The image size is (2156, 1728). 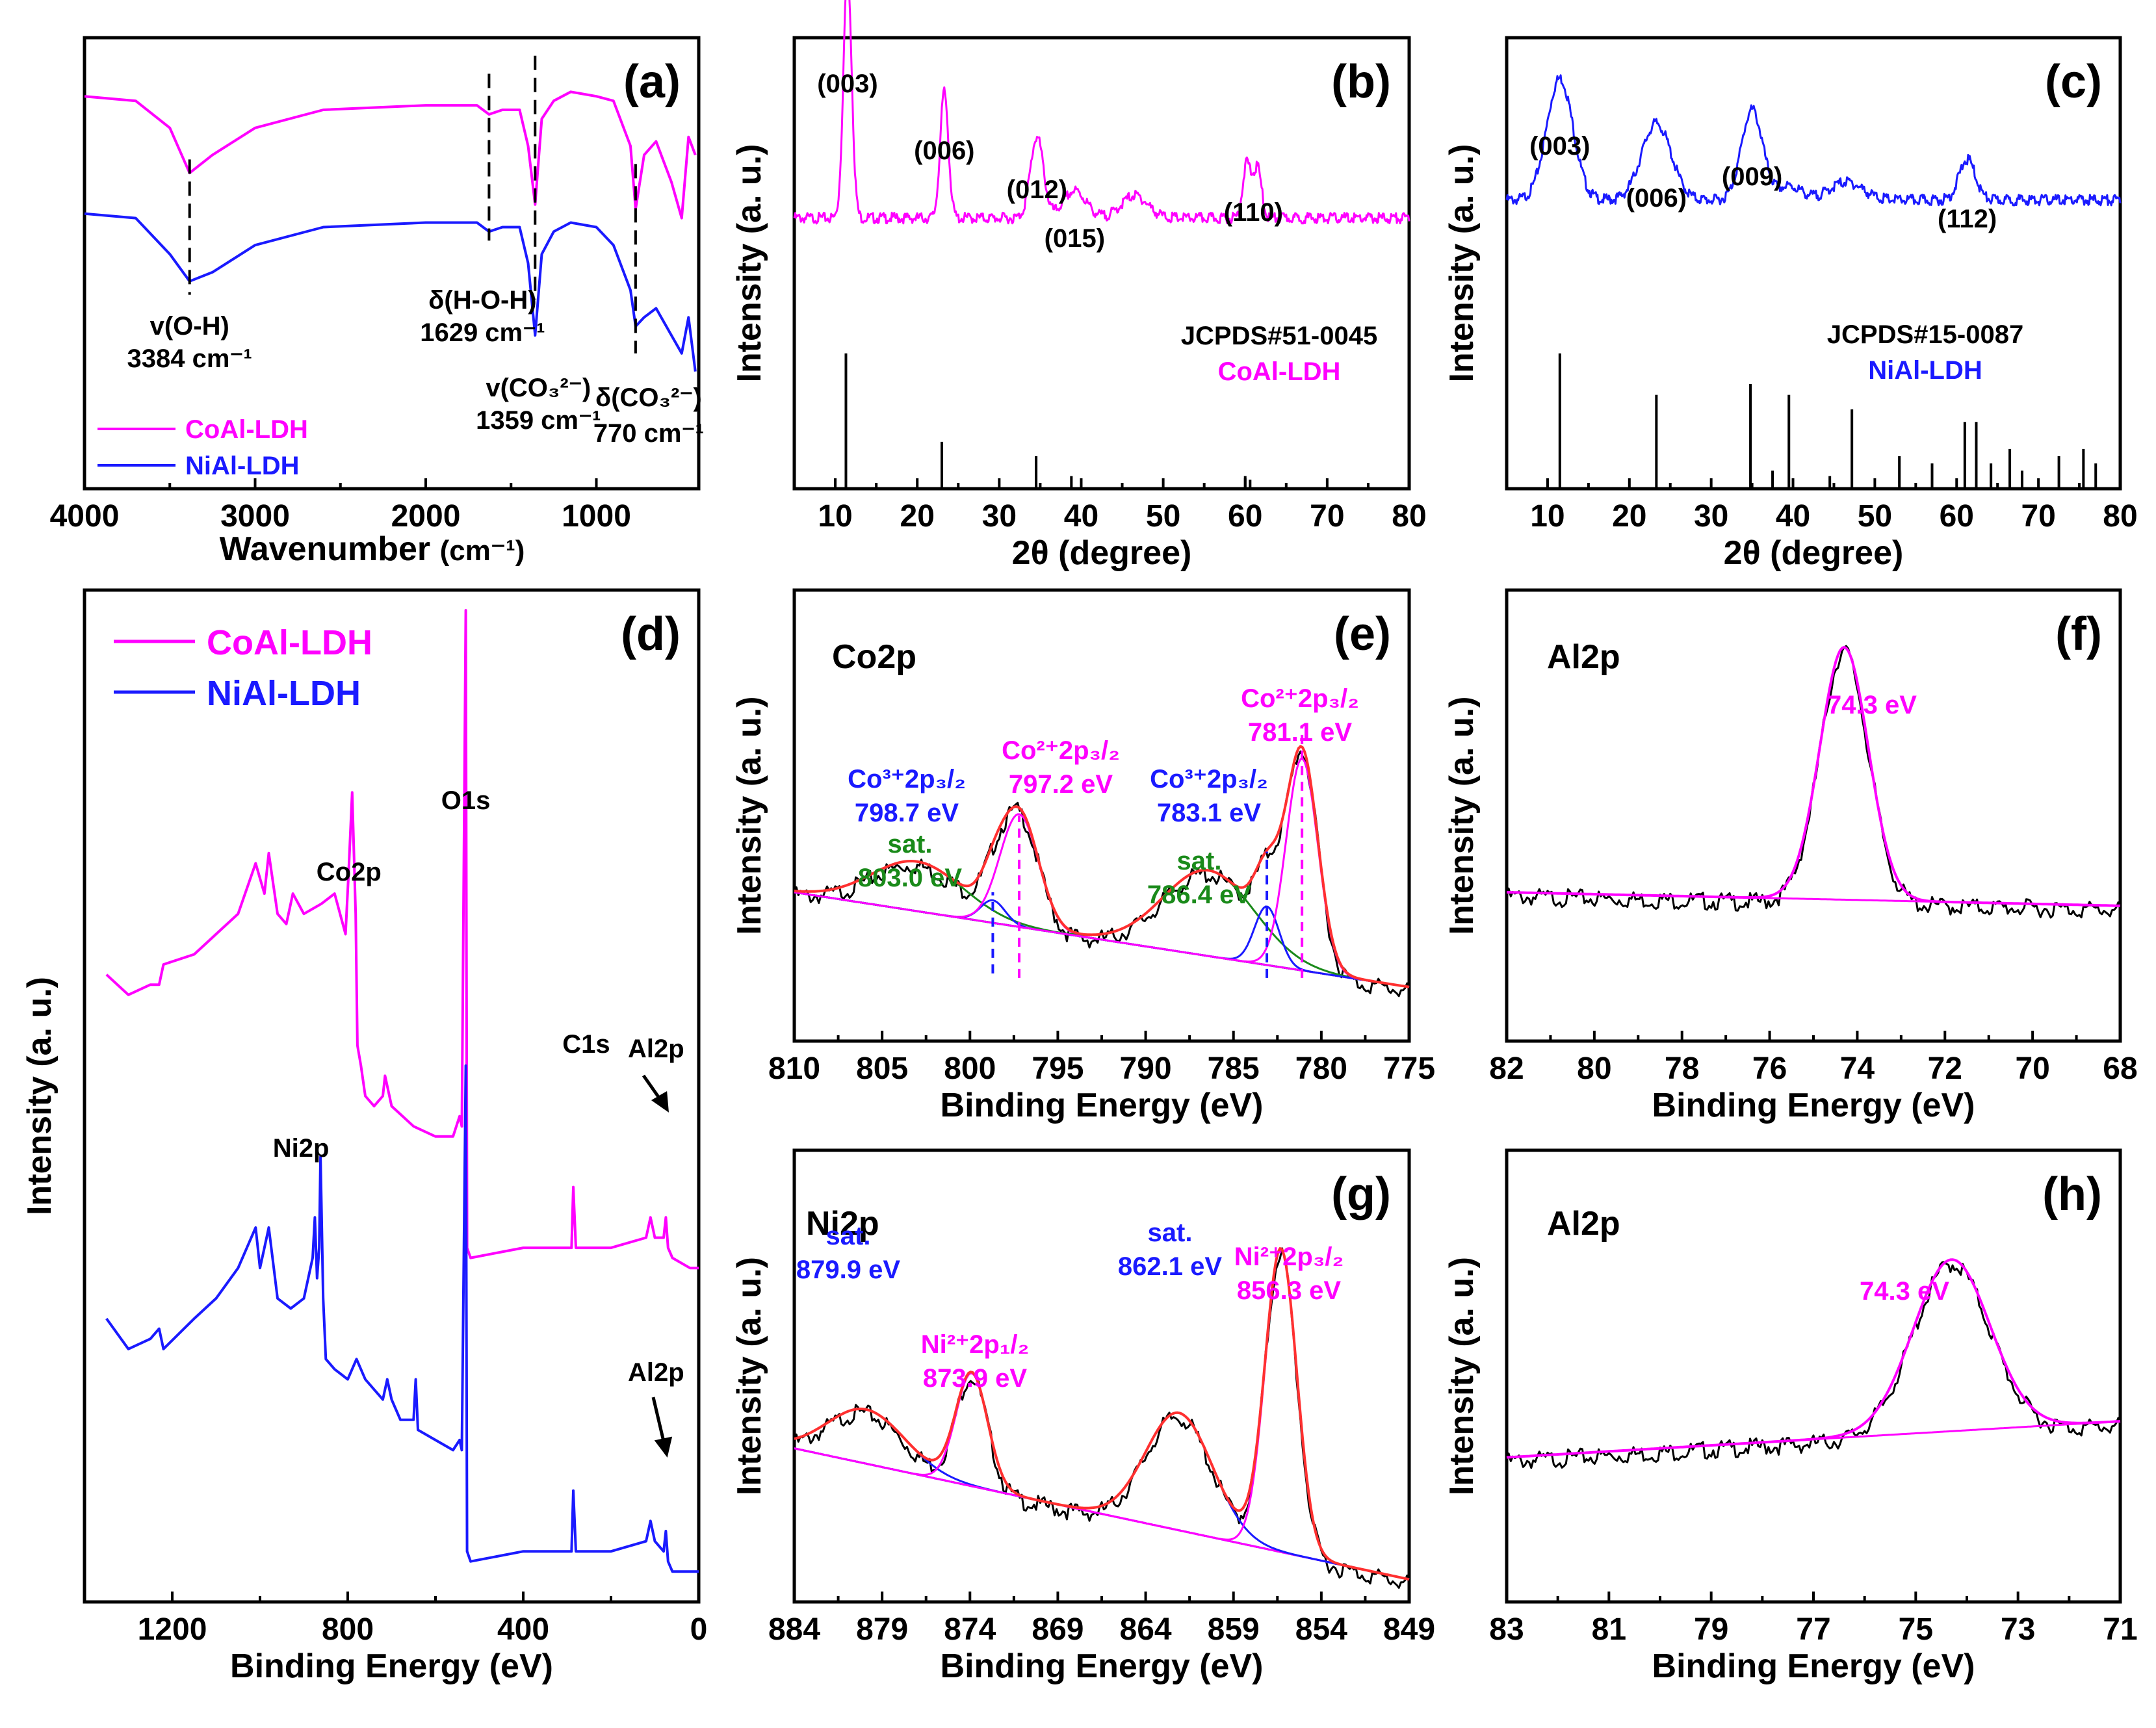 I want to click on x-tick-label-h: 81, so click(x=1609, y=1629).